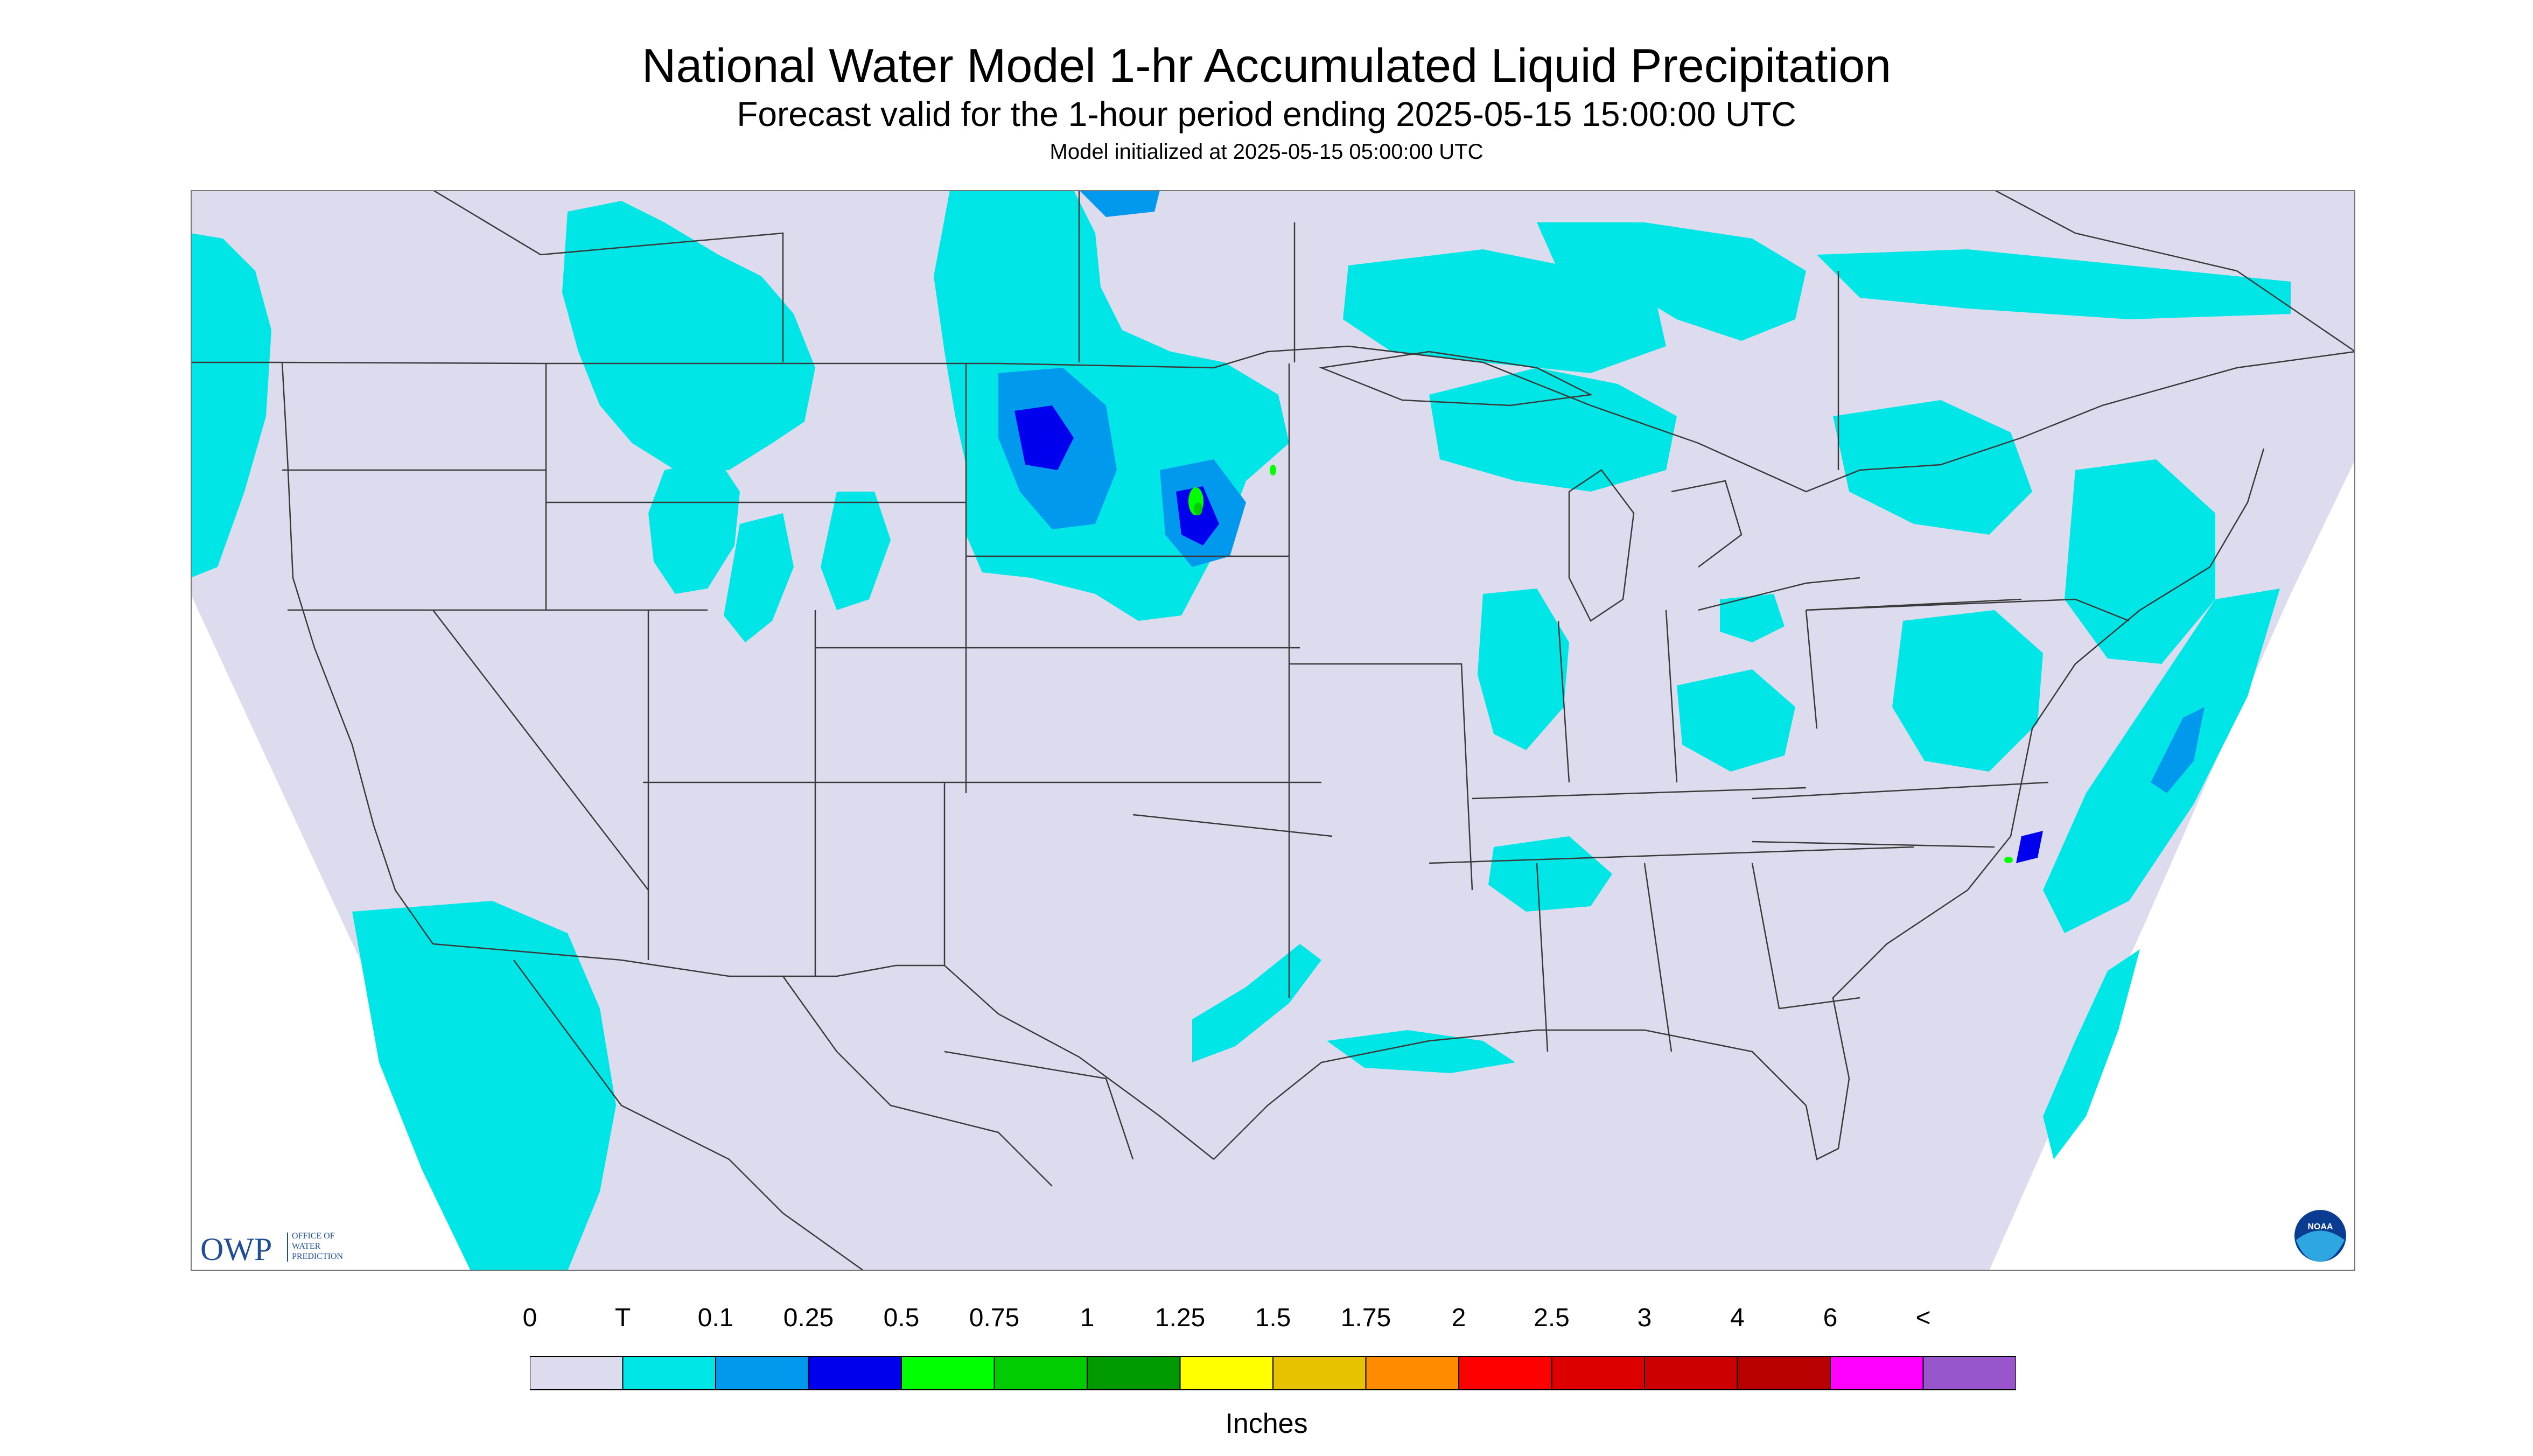 This screenshot has height=1456, width=2533. What do you see at coordinates (995, 1318) in the screenshot?
I see `legend-tick-label: 0.75` at bounding box center [995, 1318].